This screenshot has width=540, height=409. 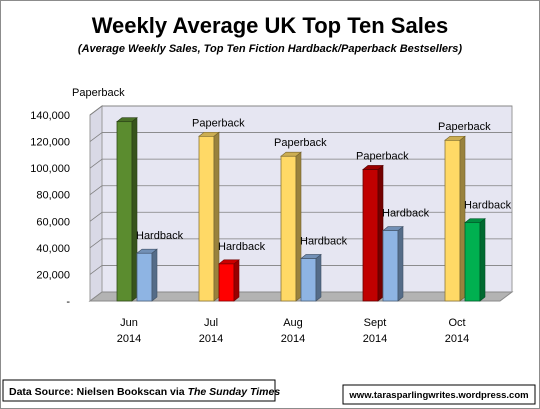 What do you see at coordinates (211, 323) in the screenshot?
I see `x-category-label: Jul` at bounding box center [211, 323].